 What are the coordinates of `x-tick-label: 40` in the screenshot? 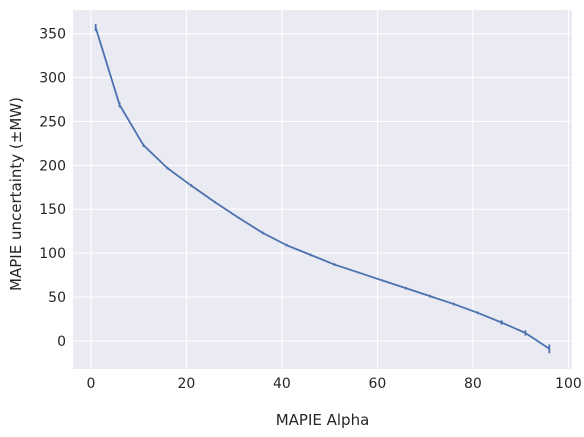 It's located at (282, 384).